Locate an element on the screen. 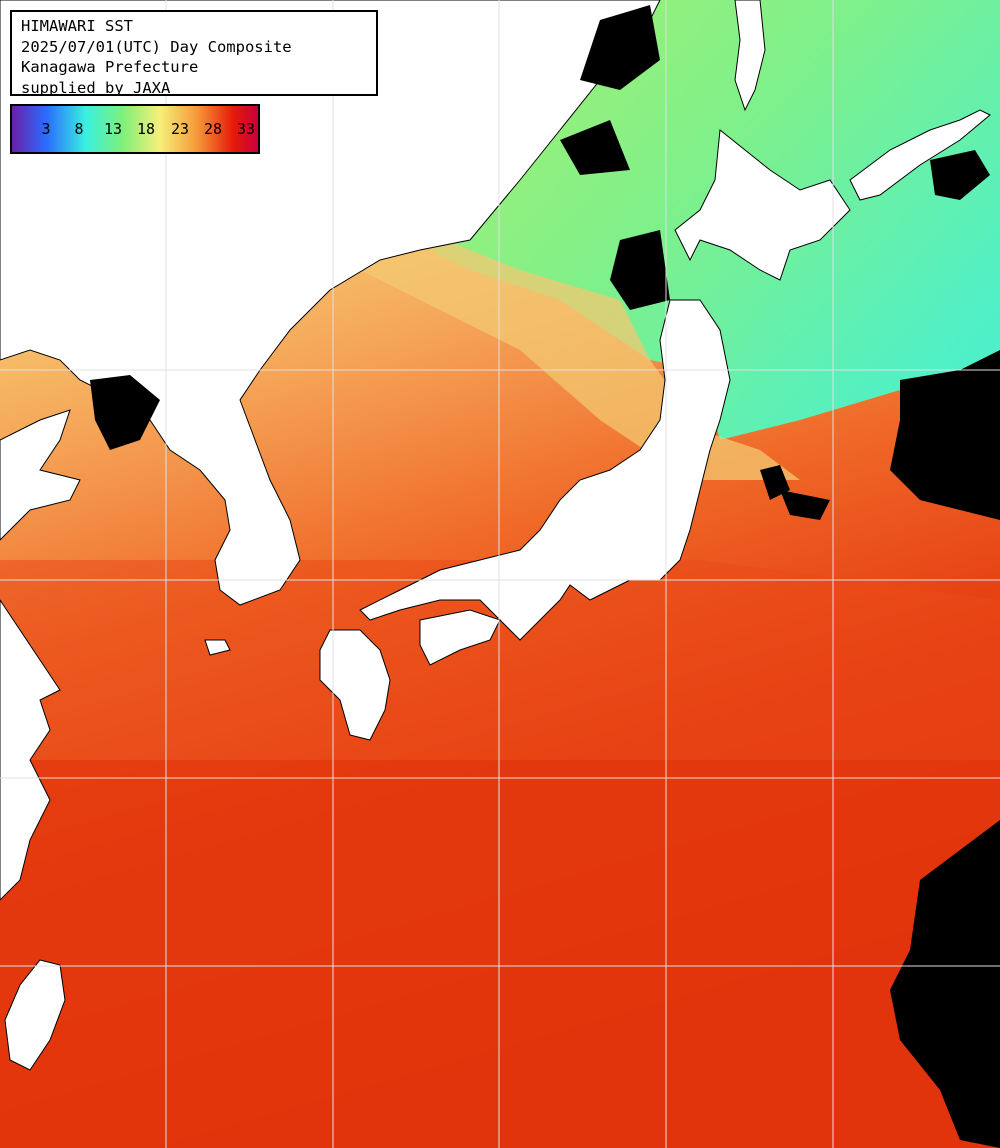  shikoku-island is located at coordinates (460, 637).